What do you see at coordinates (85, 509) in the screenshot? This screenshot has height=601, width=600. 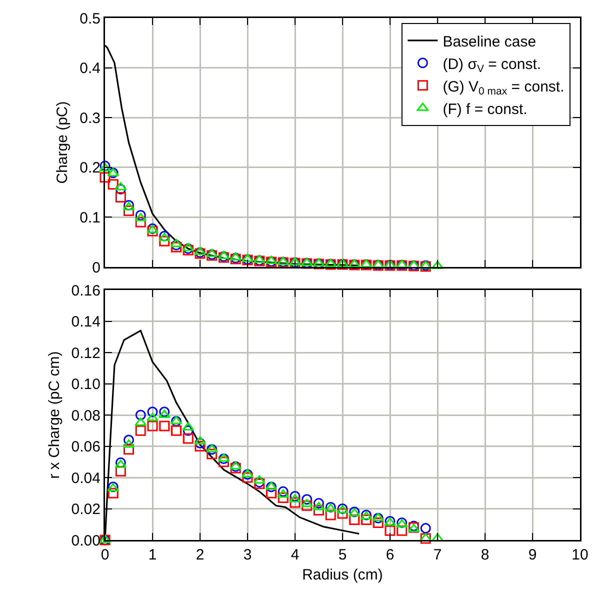 I see `y-tick-label: 0.02` at bounding box center [85, 509].